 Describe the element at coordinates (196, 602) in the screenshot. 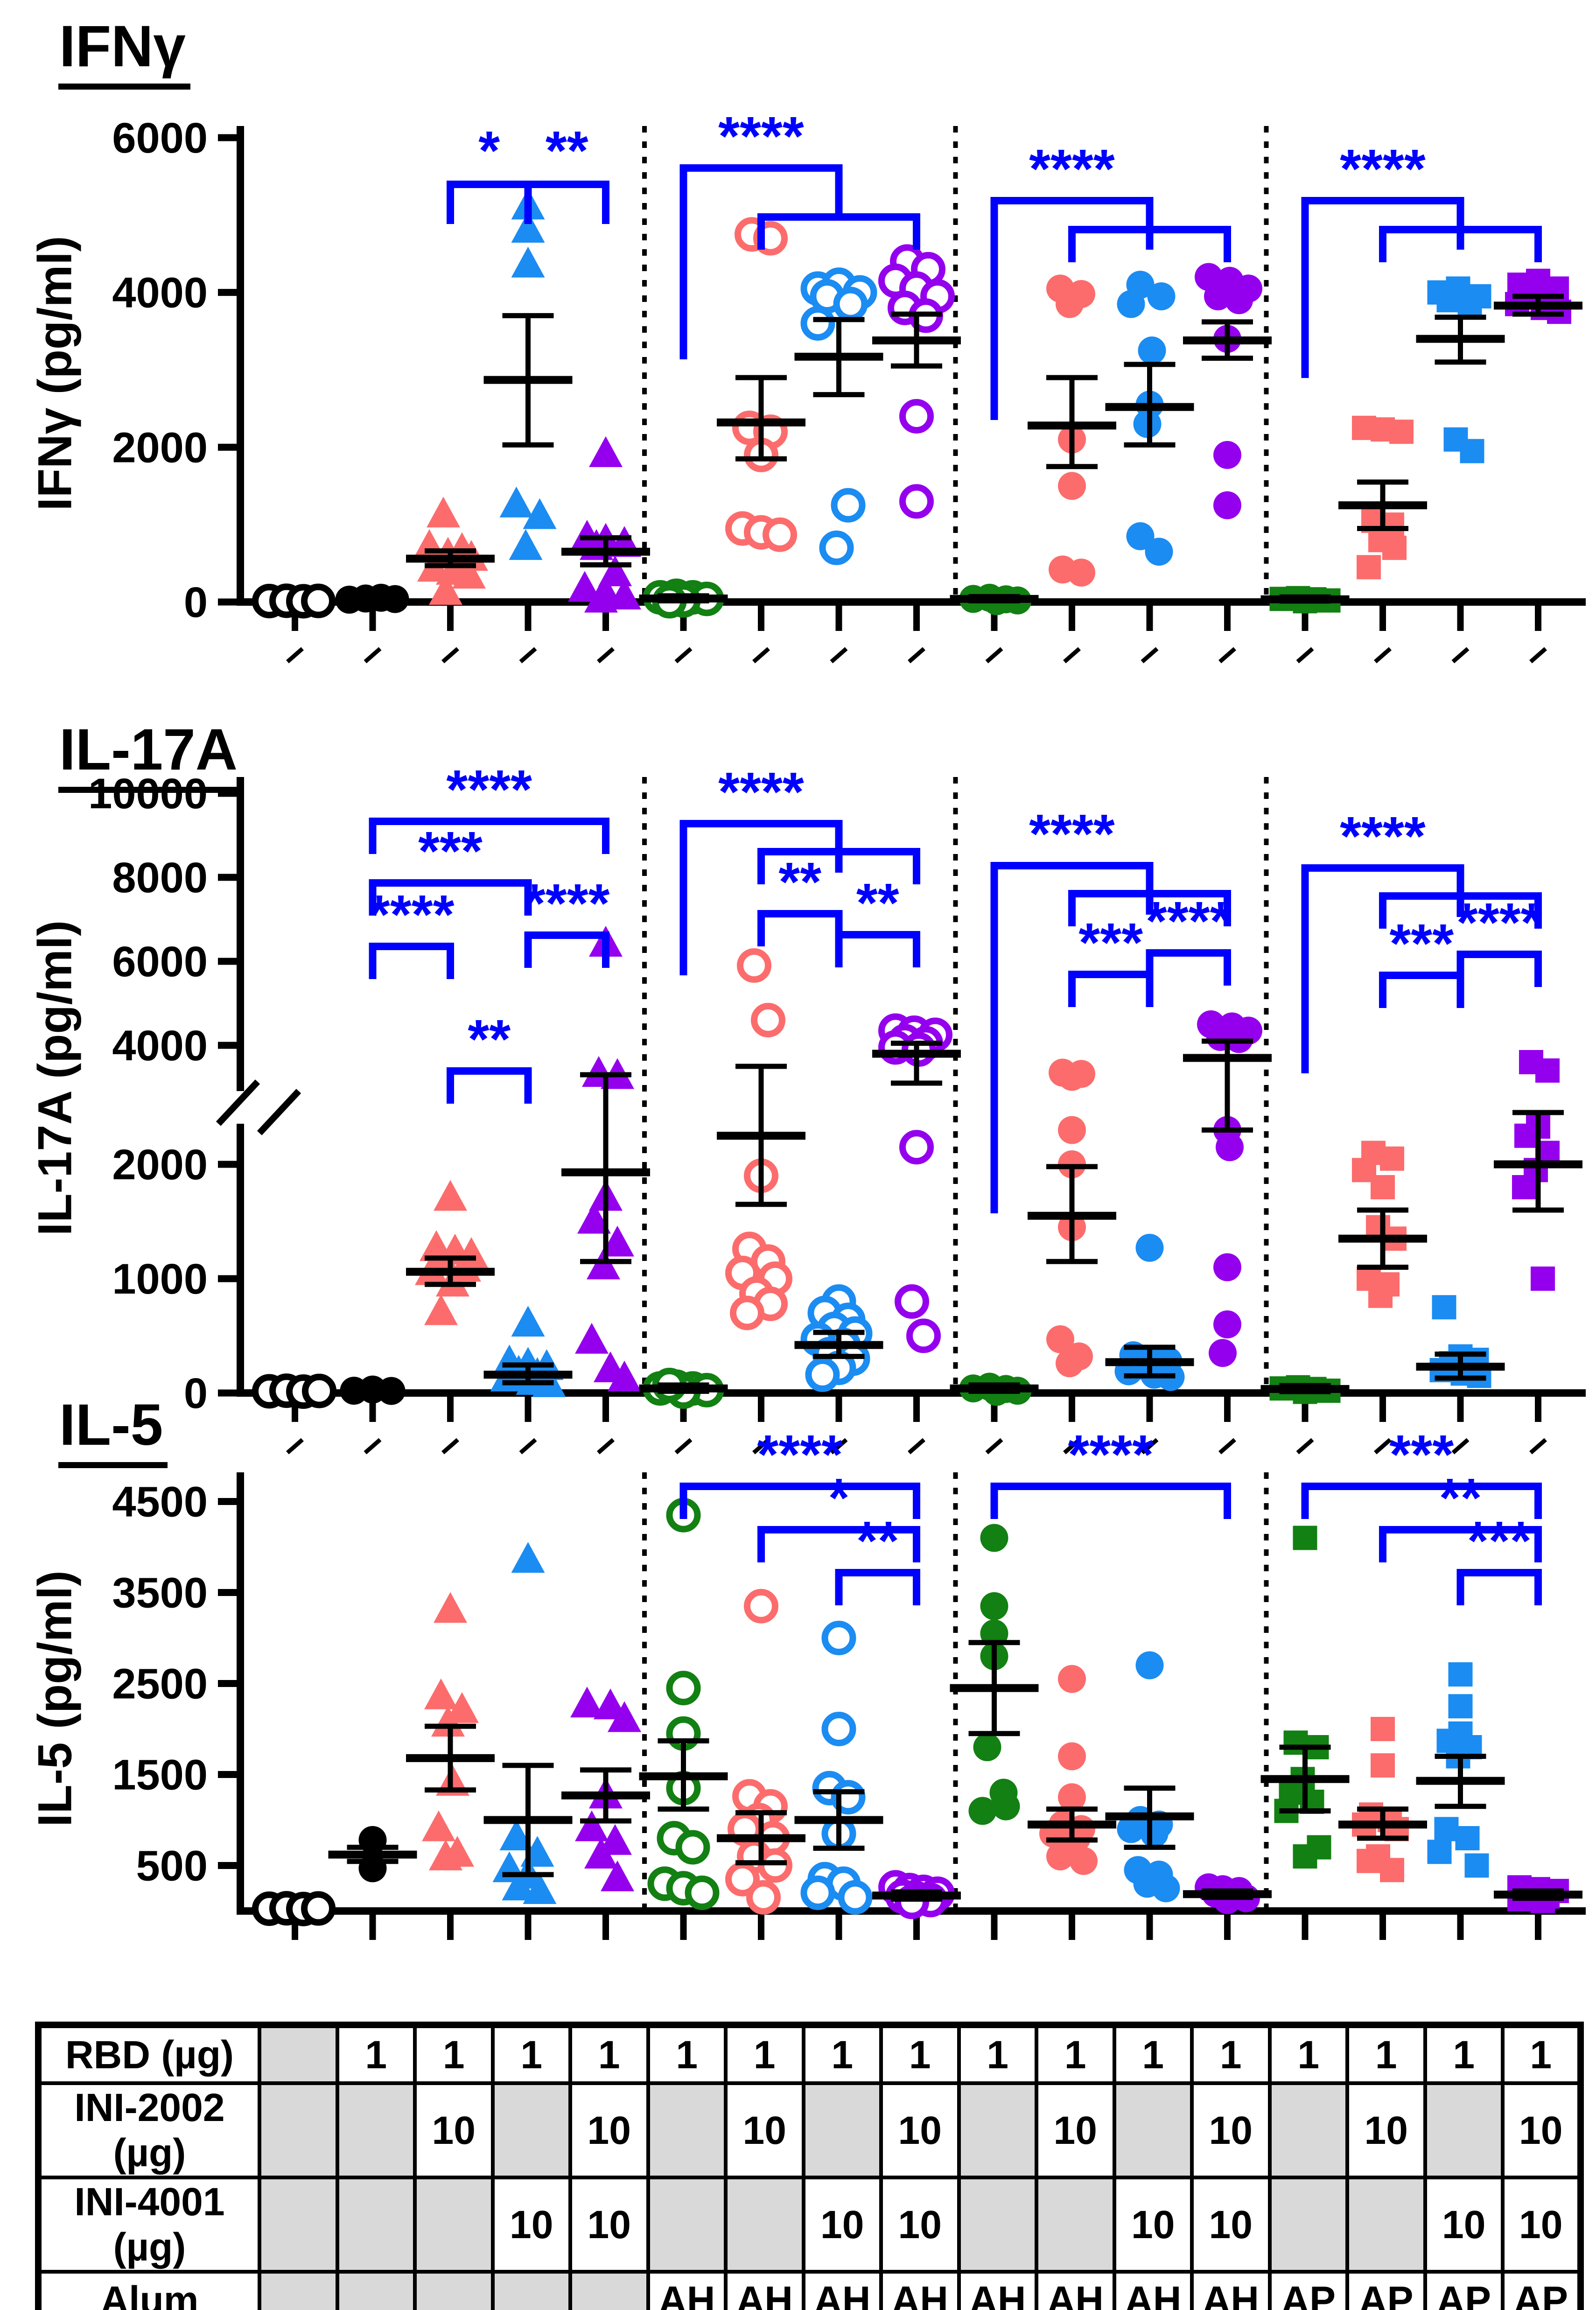

I see `y-tick-label: 0` at that location.